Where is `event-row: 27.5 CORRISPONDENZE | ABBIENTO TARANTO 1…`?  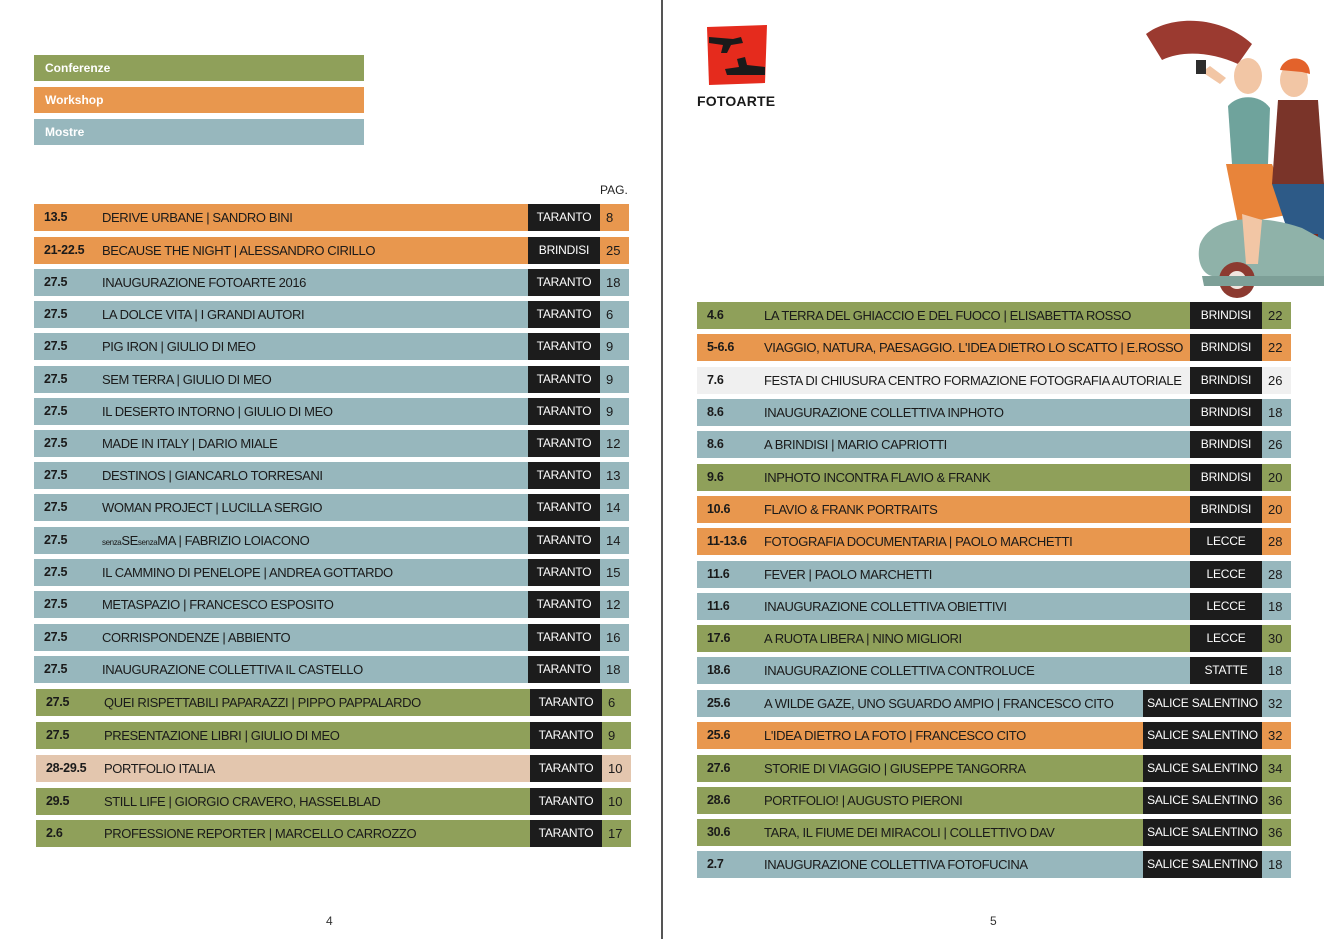
event-row: 27.5 CORRISPONDENZE | ABBIENTO TARANTO 1… is located at coordinates (331, 637).